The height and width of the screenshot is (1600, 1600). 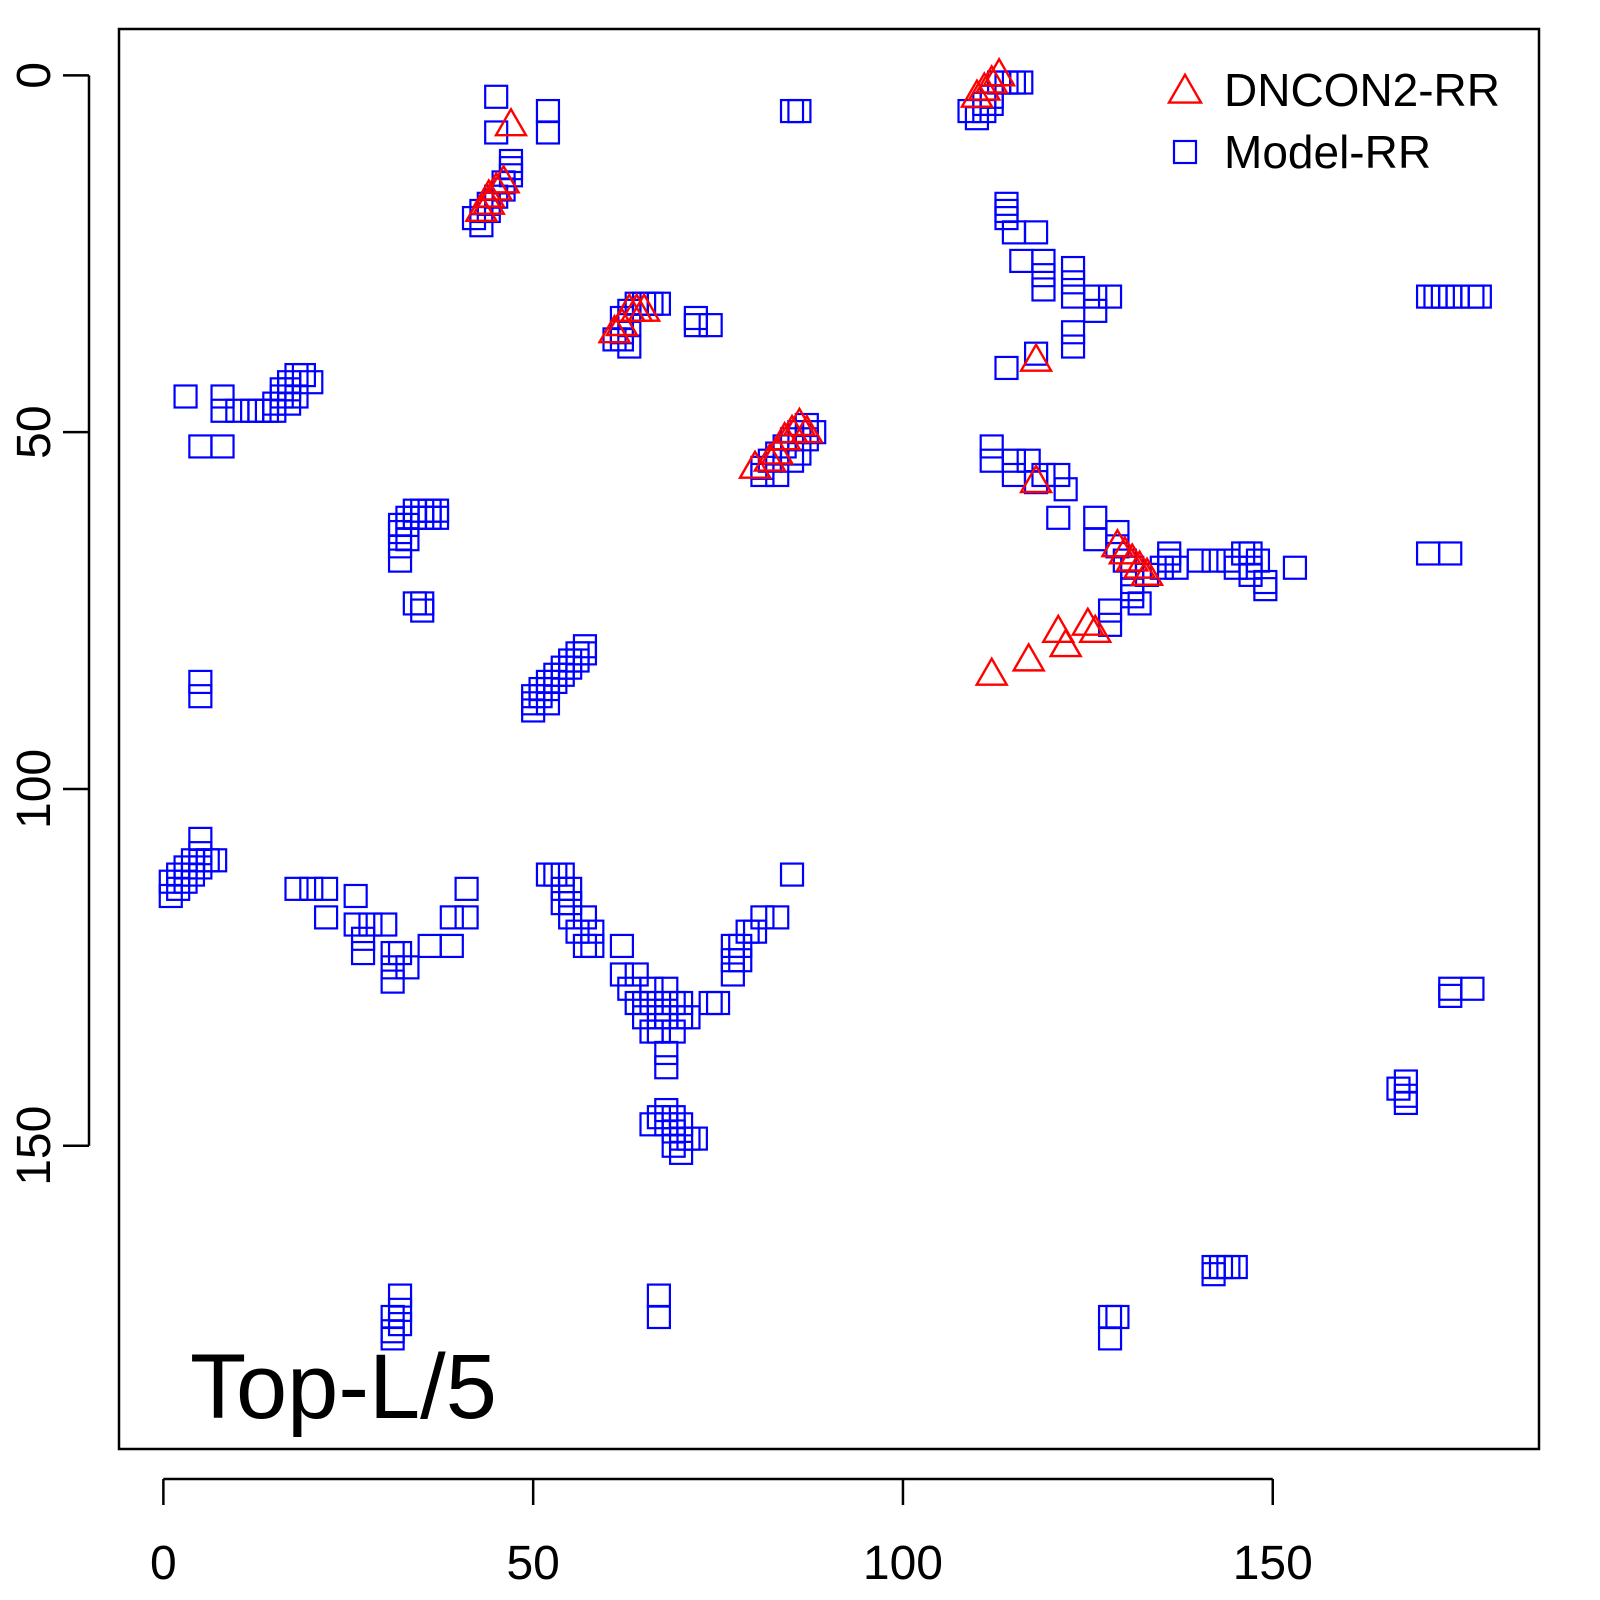 What do you see at coordinates (343, 1387) in the screenshot?
I see `panel-annotation: Top-L/5` at bounding box center [343, 1387].